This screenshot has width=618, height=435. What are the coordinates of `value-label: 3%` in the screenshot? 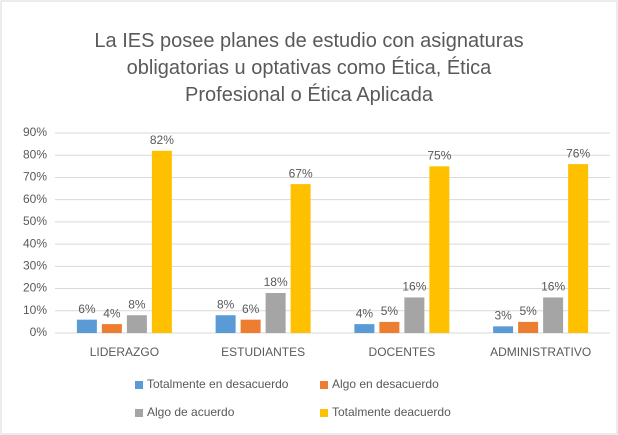 It's located at (503, 316).